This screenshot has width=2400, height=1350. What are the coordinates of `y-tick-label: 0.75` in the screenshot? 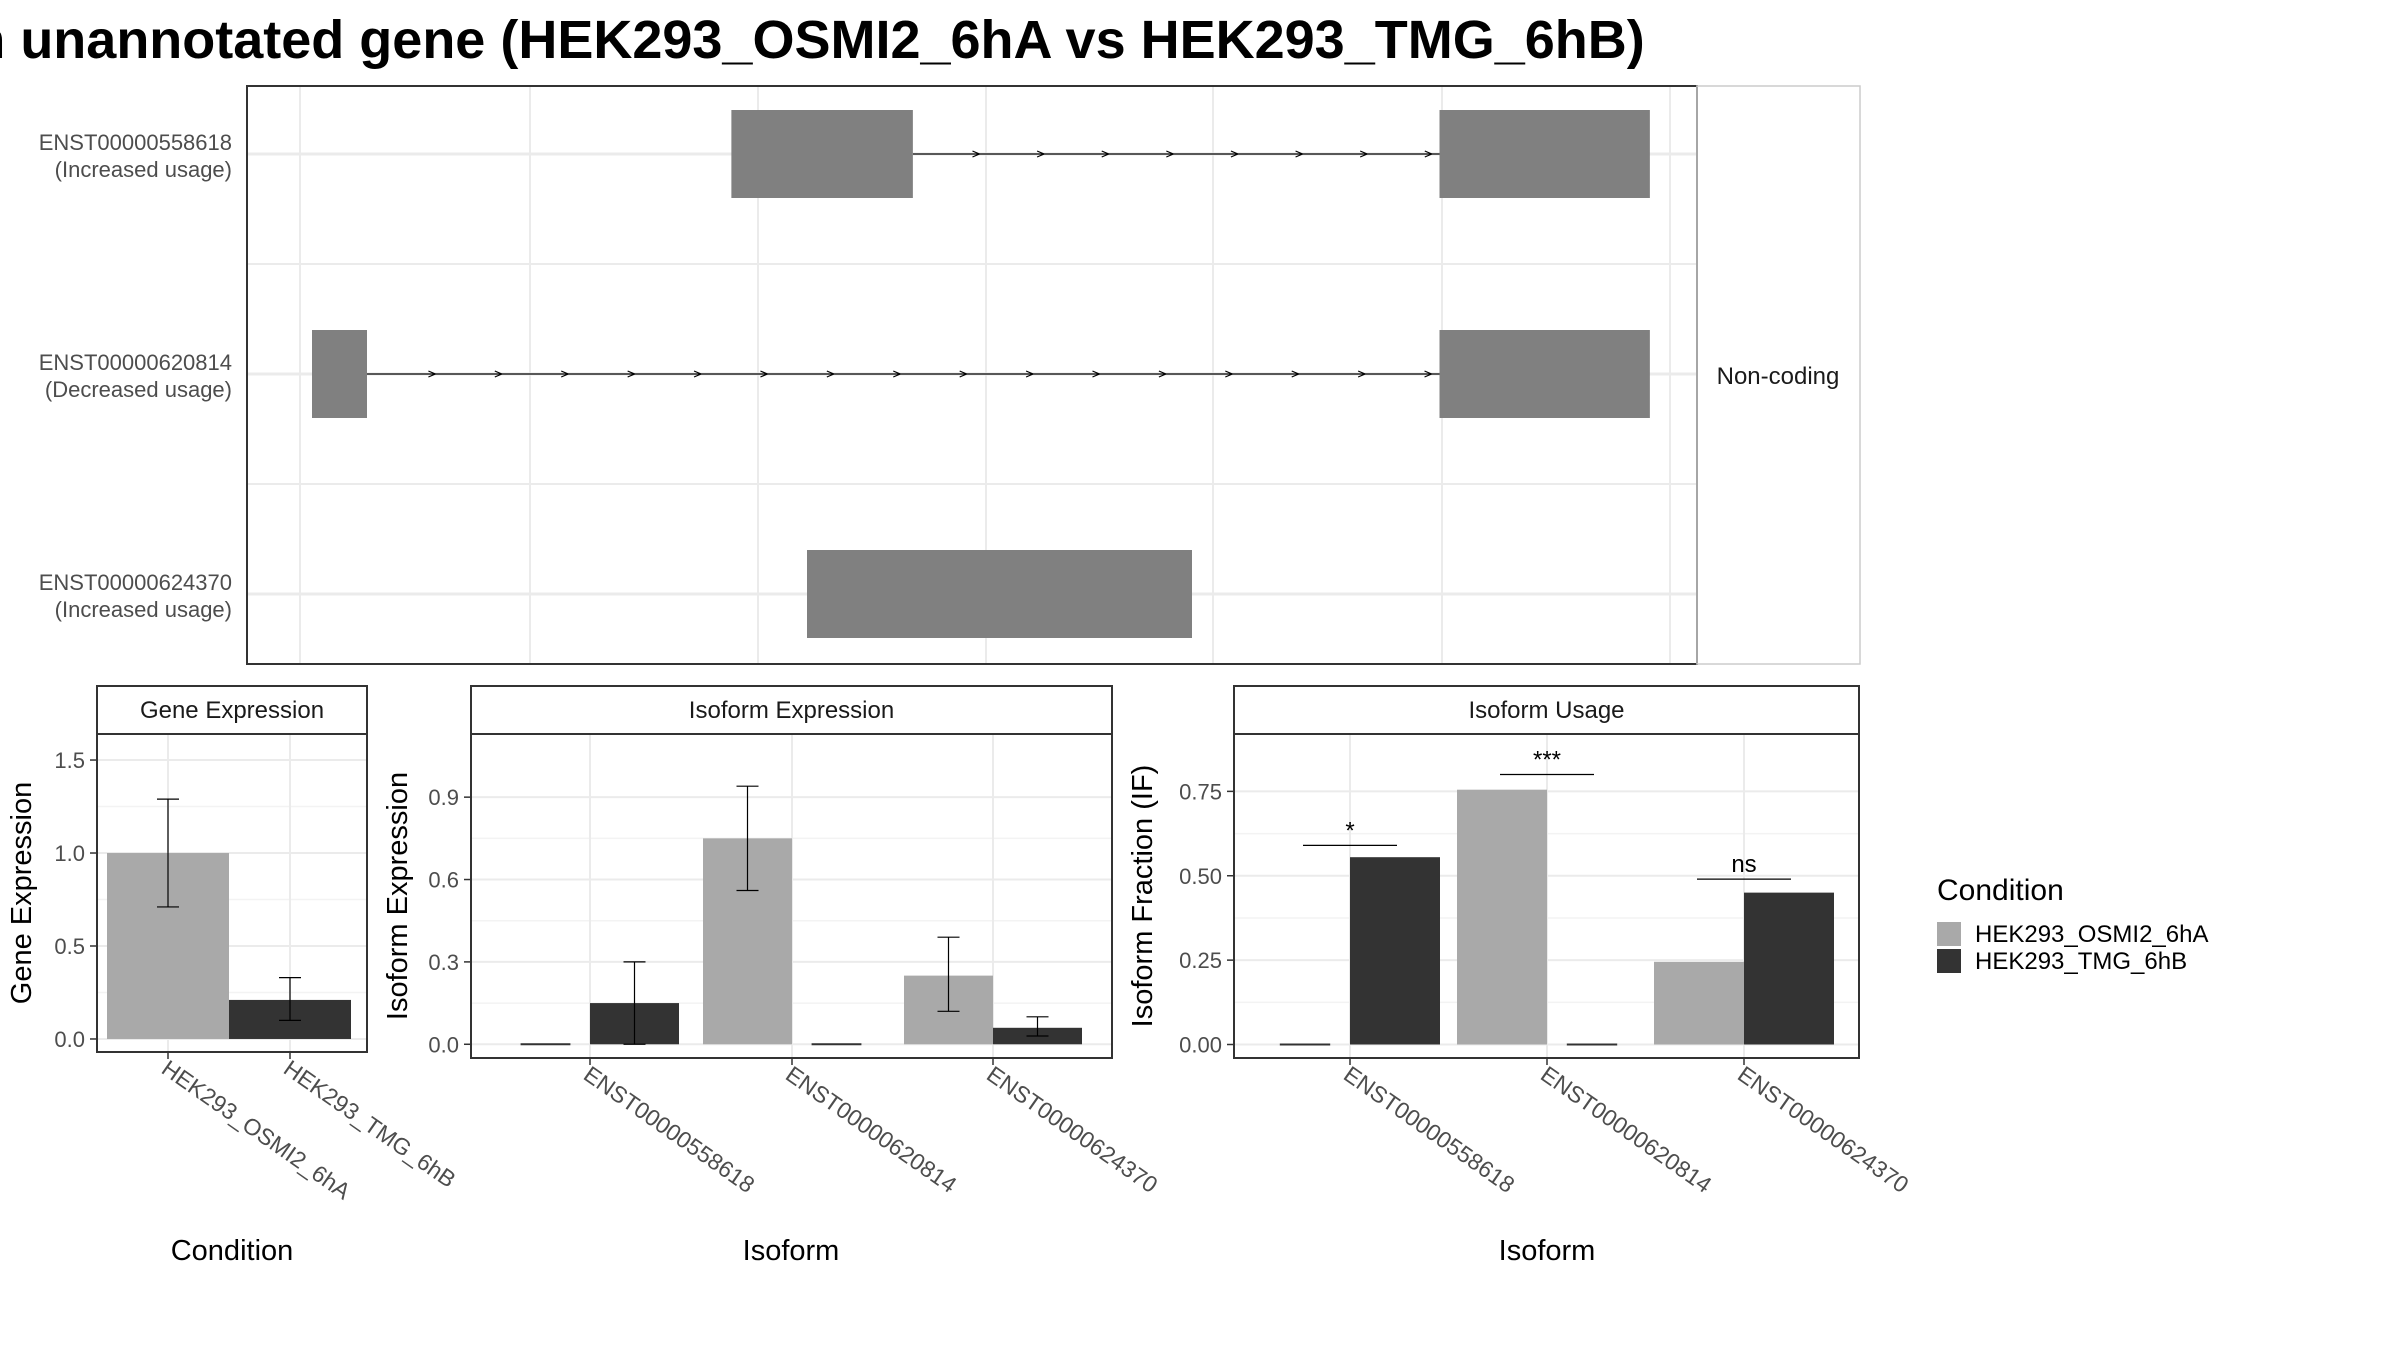 It's located at (1200, 791).